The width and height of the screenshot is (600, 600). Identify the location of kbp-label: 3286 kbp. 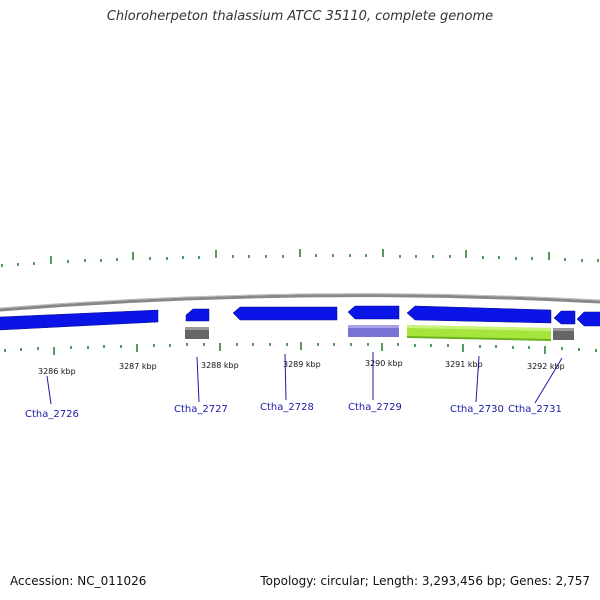
(57, 371).